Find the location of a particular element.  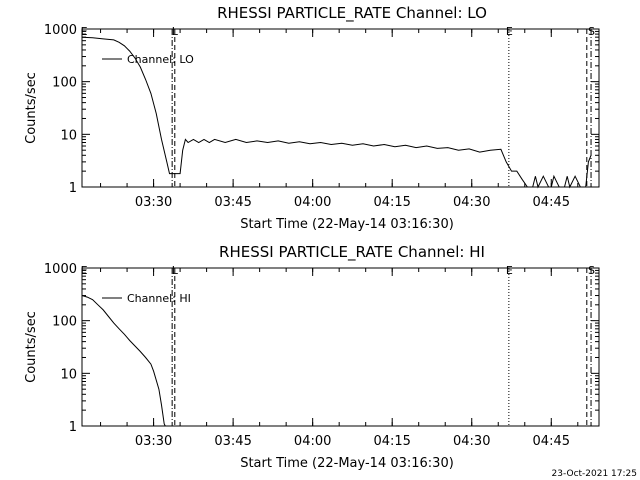

lo-x-axis-label: Start Time (22-May-14 03:16:30) is located at coordinates (347, 224).